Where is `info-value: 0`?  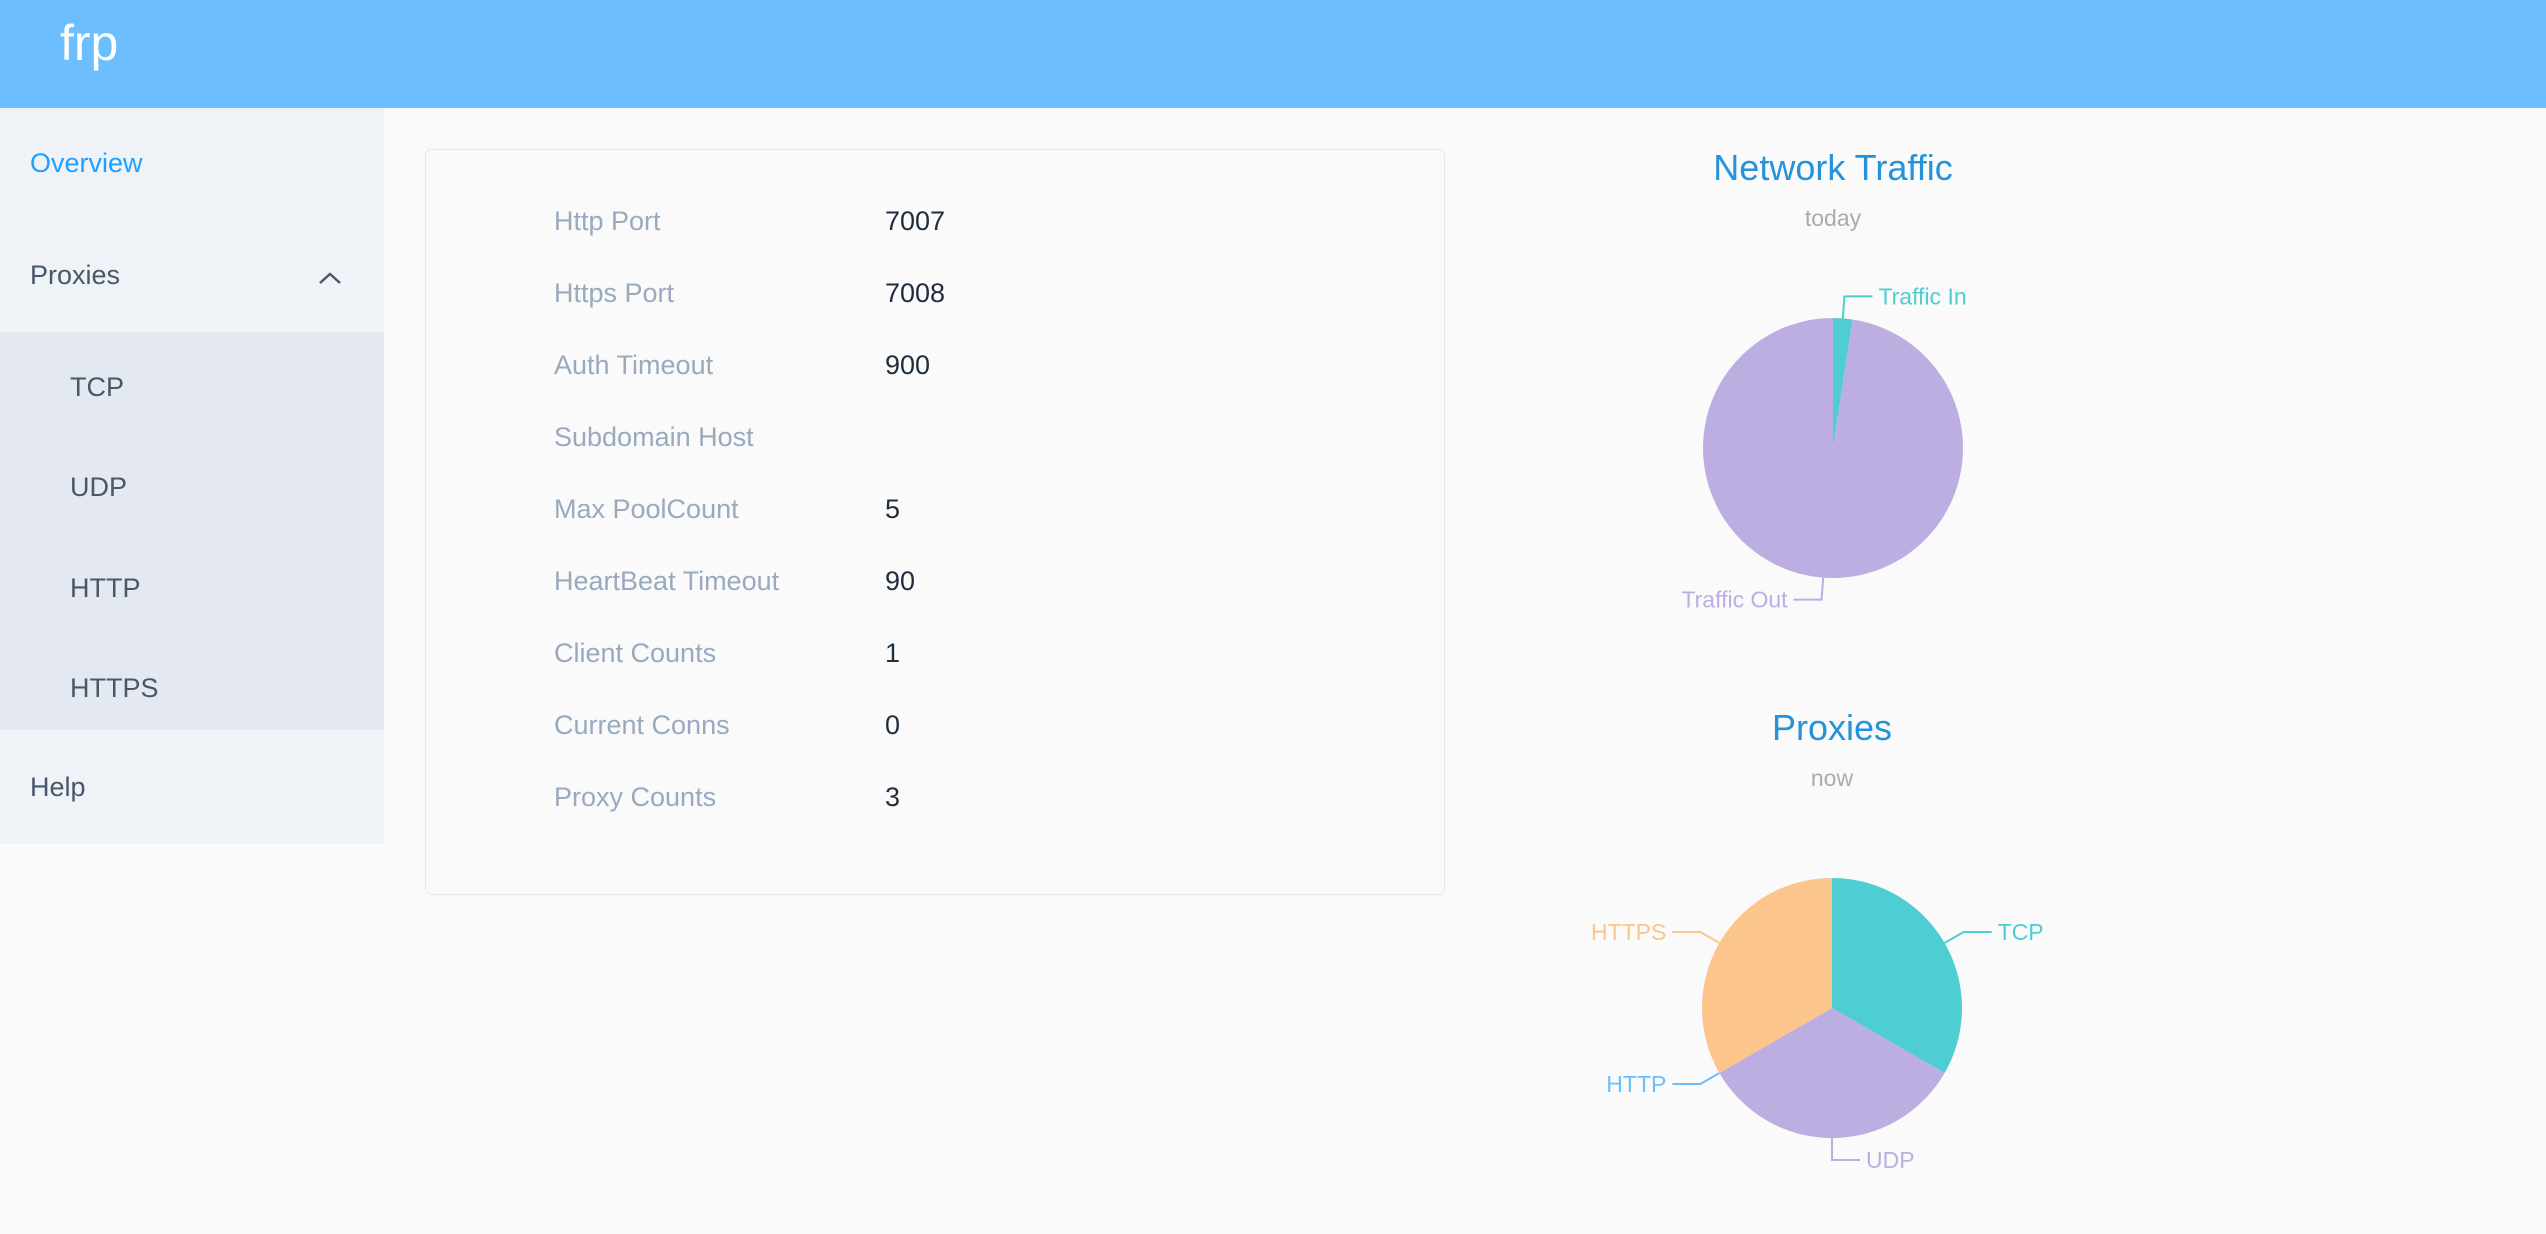
info-value: 0 is located at coordinates (893, 725).